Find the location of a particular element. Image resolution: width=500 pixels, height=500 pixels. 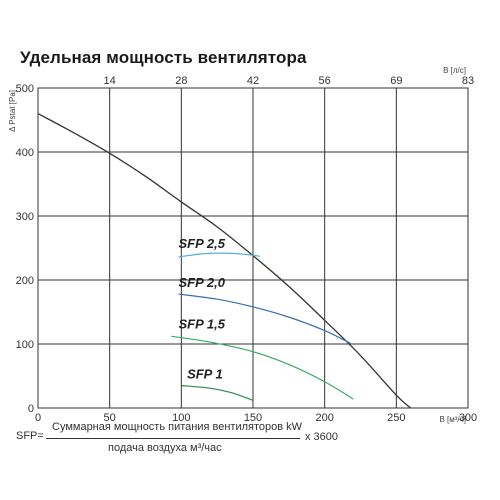

x2-tick-label: 69 is located at coordinates (396, 81).